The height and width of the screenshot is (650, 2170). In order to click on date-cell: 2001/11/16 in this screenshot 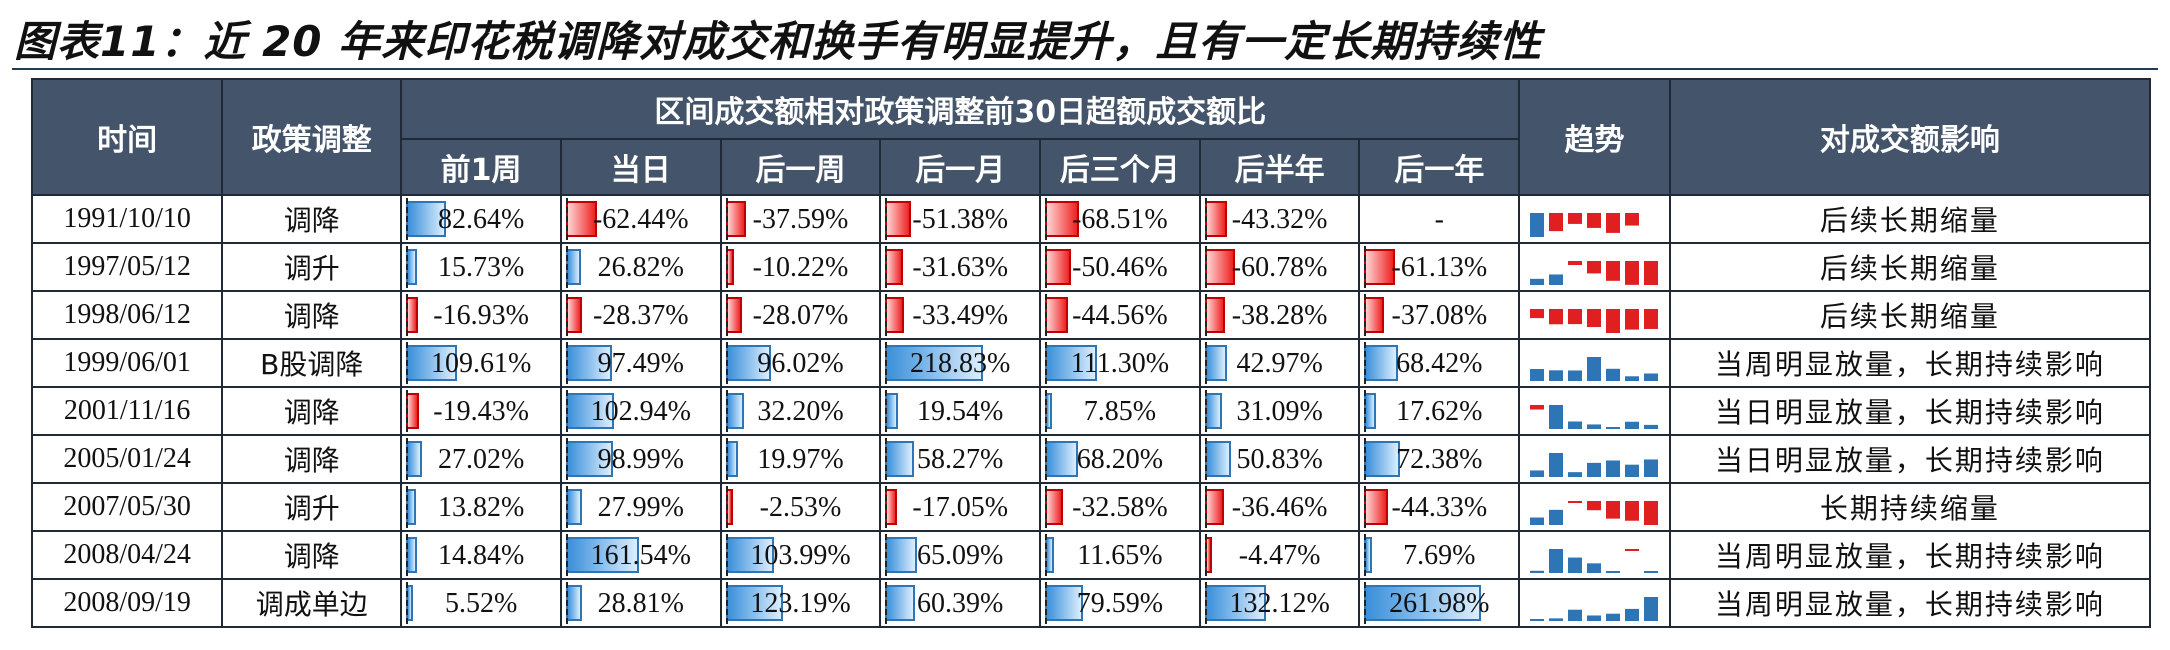, I will do `click(127, 411)`.